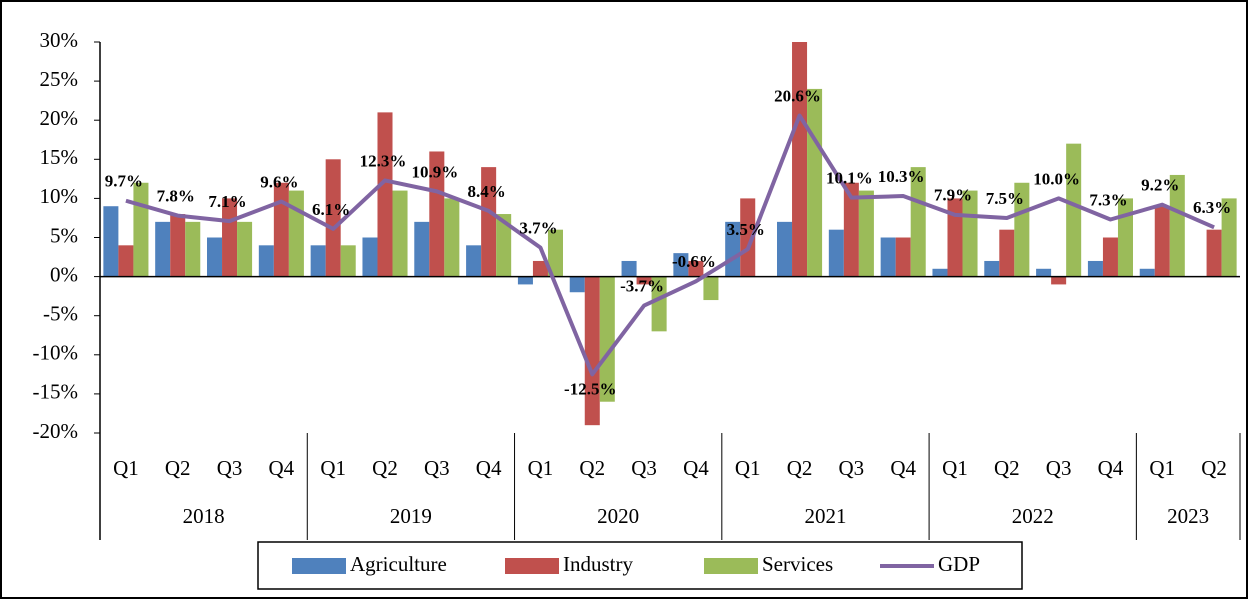 This screenshot has width=1248, height=604. What do you see at coordinates (64, 274) in the screenshot?
I see `y-tick-label: 0%` at bounding box center [64, 274].